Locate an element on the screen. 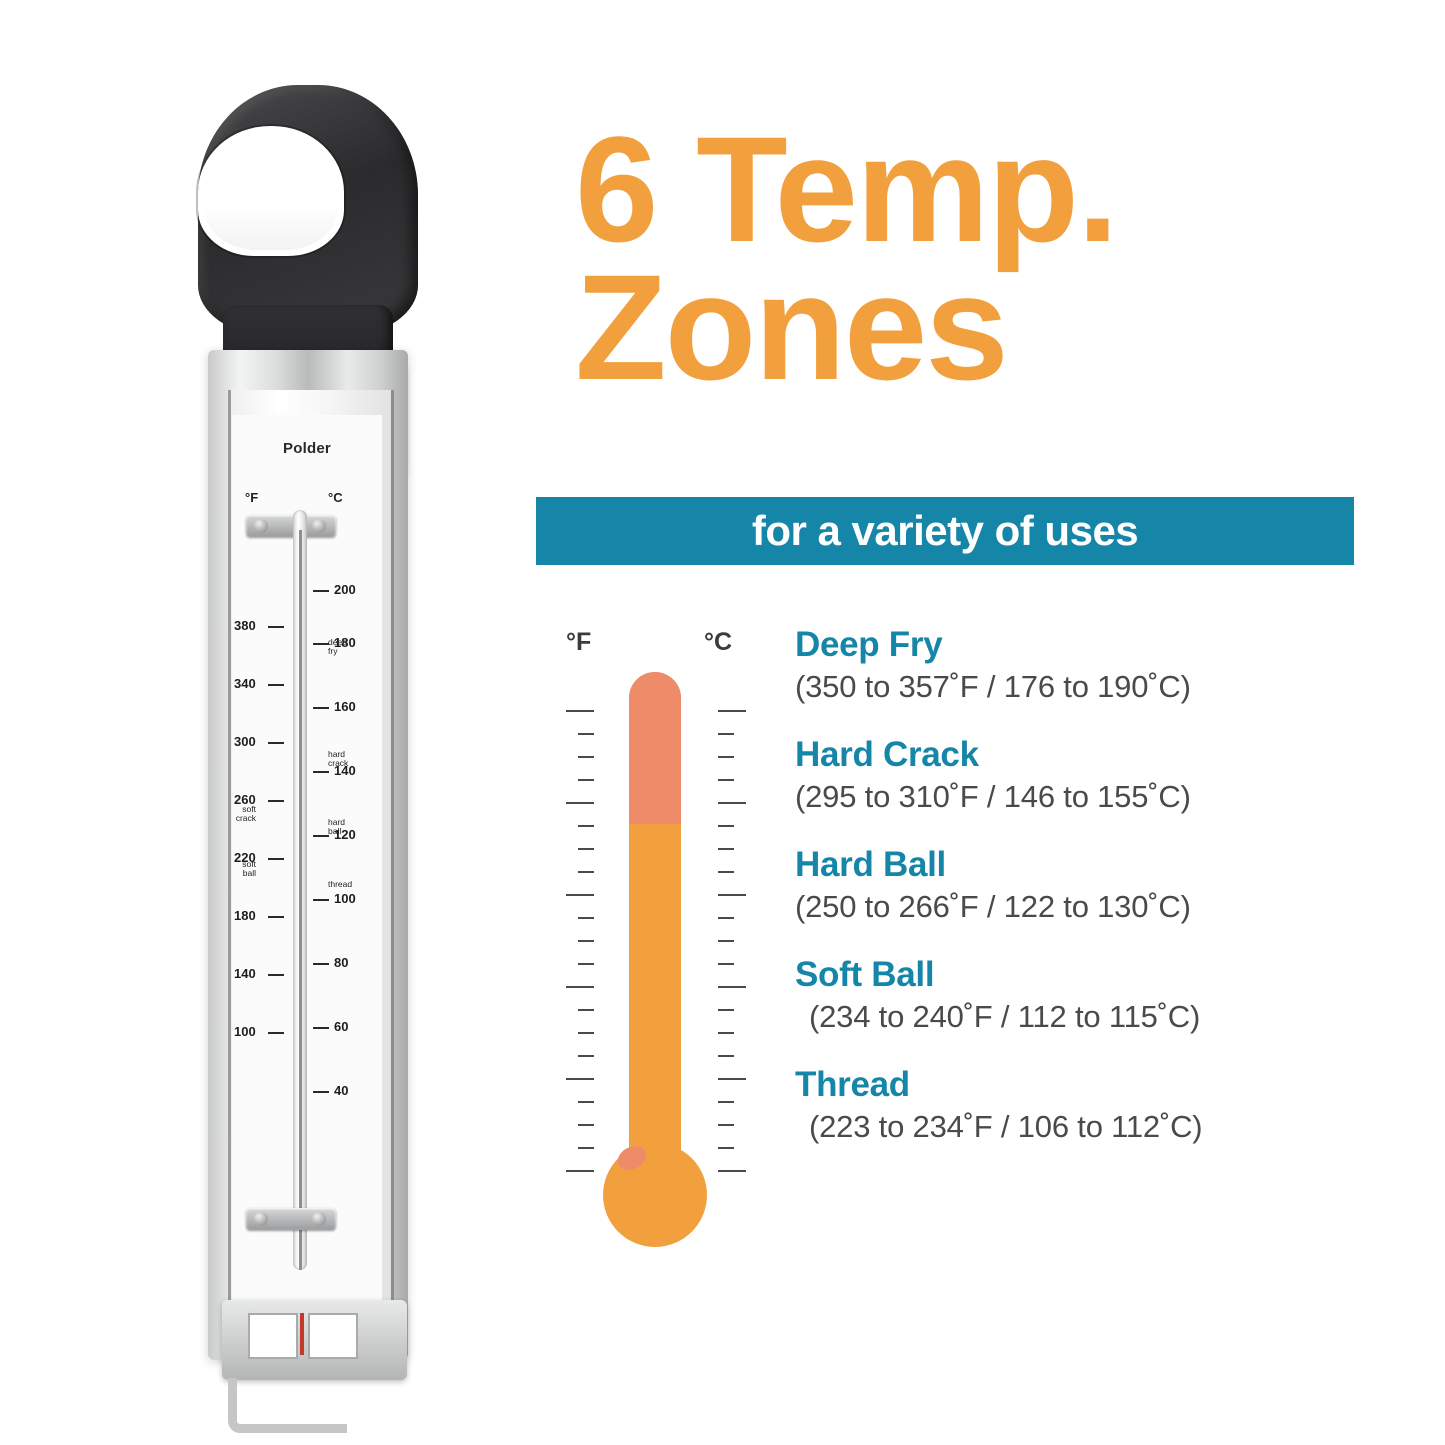 This screenshot has height=1445, width=1445. c-label: 180 is located at coordinates (345, 642).